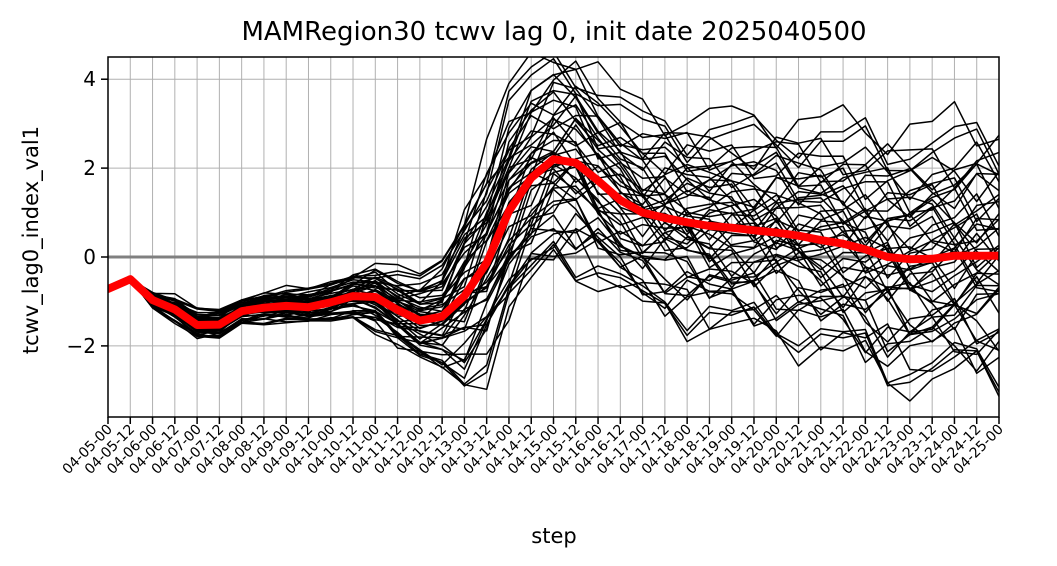 This screenshot has height=566, width=1057. Describe the element at coordinates (81, 346) in the screenshot. I see `y-tick-label: −2` at that location.